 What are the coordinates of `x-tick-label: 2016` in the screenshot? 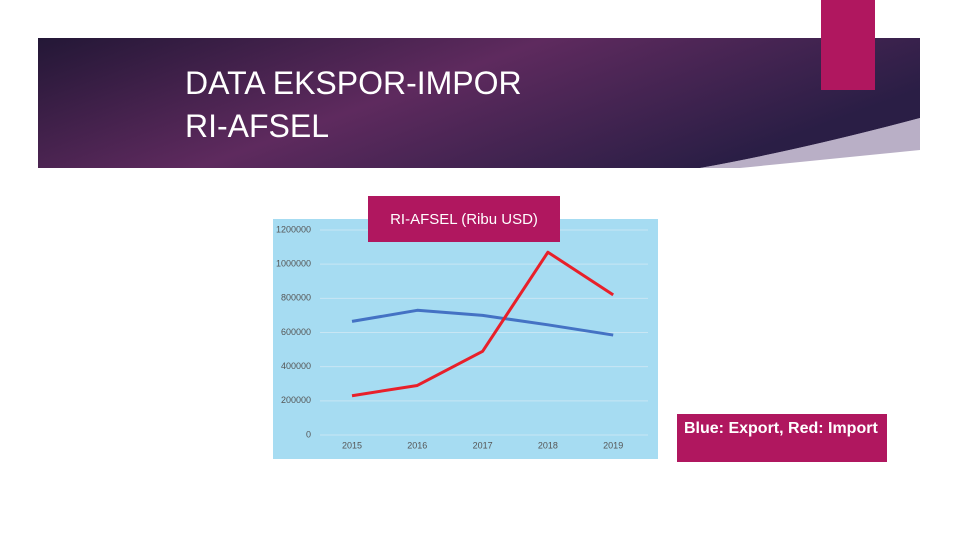 It's located at (417, 445).